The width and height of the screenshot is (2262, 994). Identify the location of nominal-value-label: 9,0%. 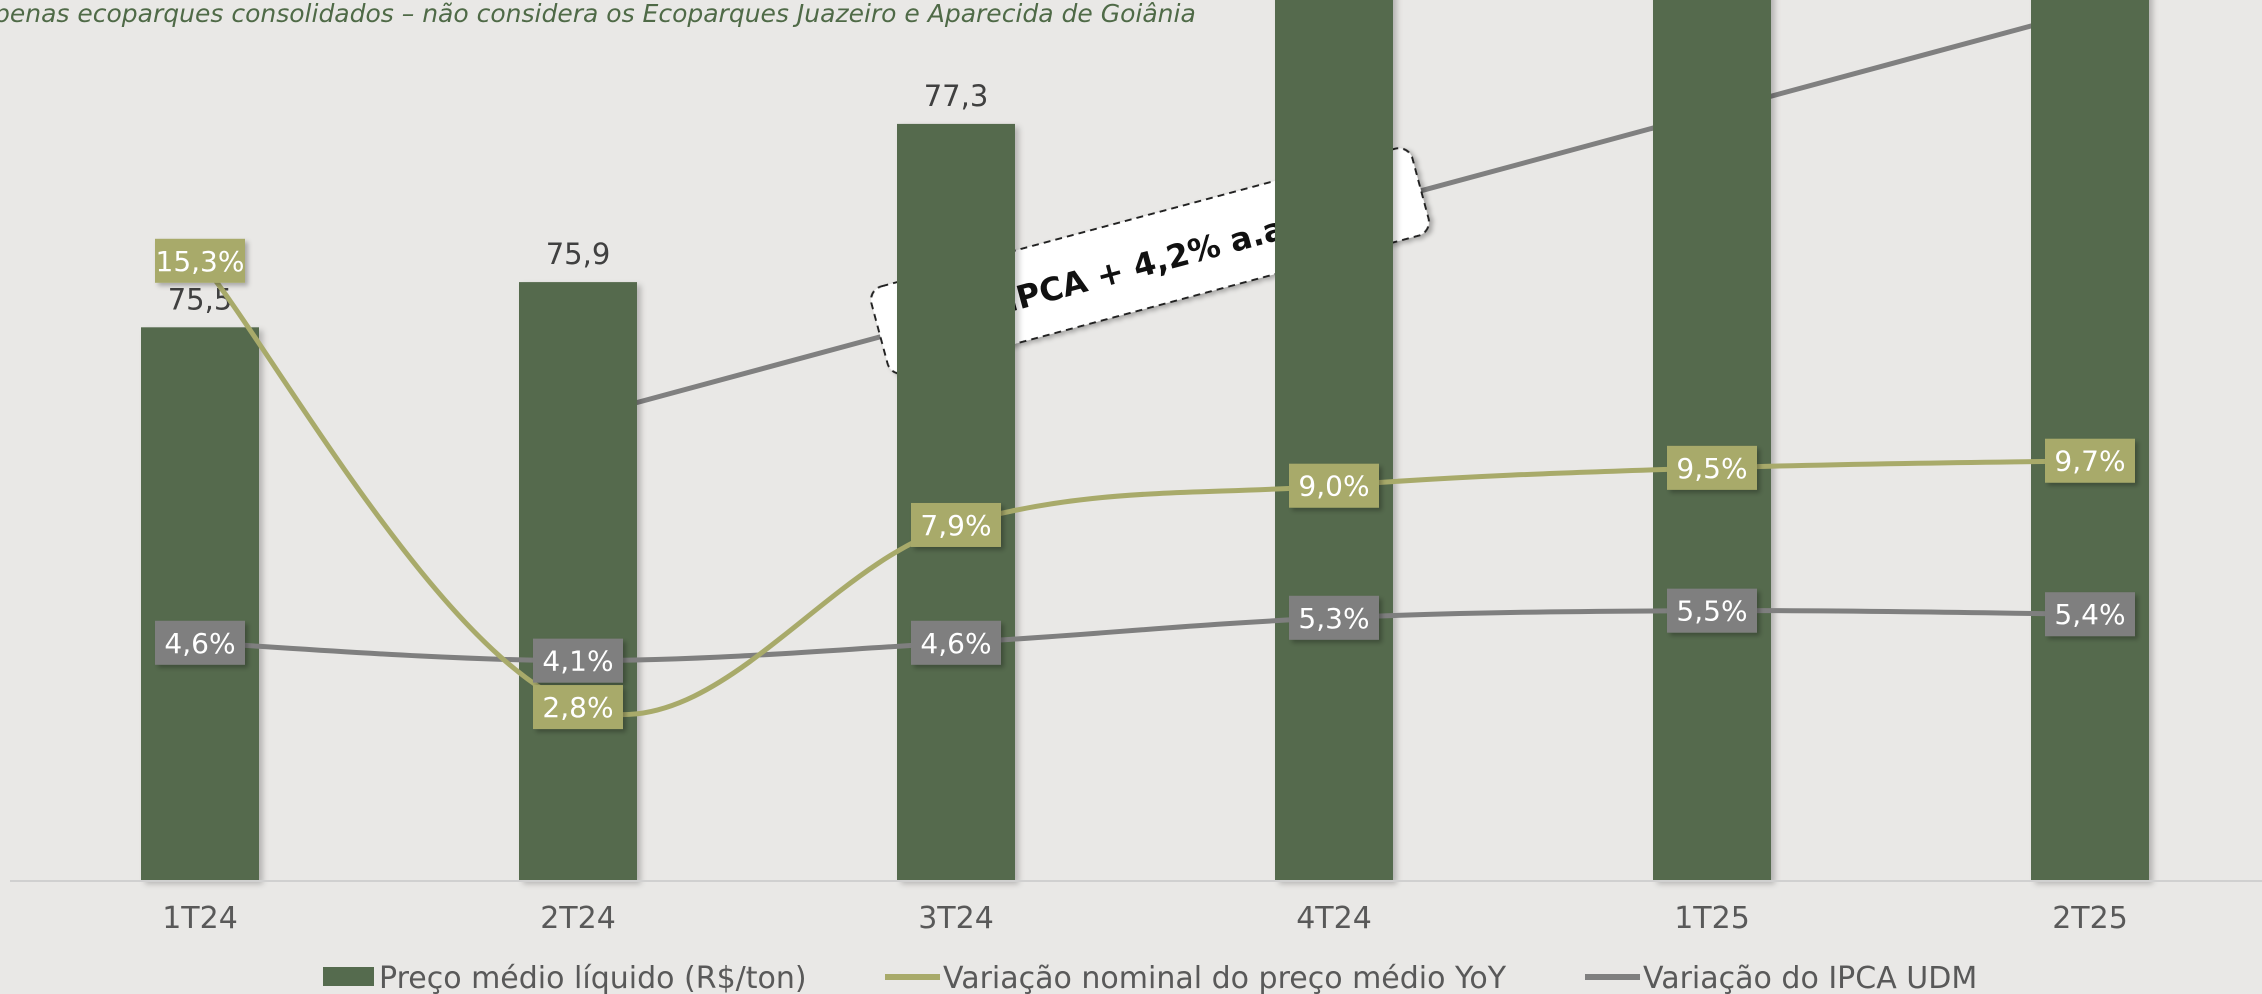
(1333, 486).